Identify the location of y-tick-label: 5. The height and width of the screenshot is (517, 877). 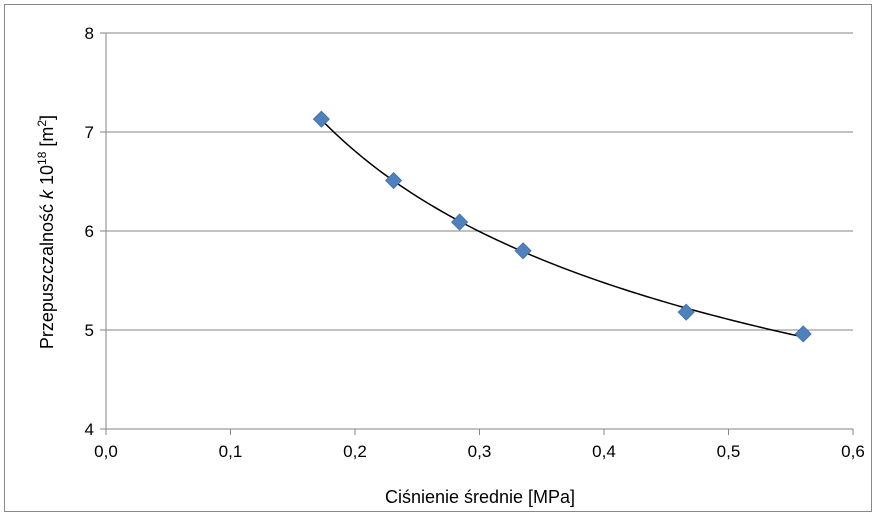
(89, 330).